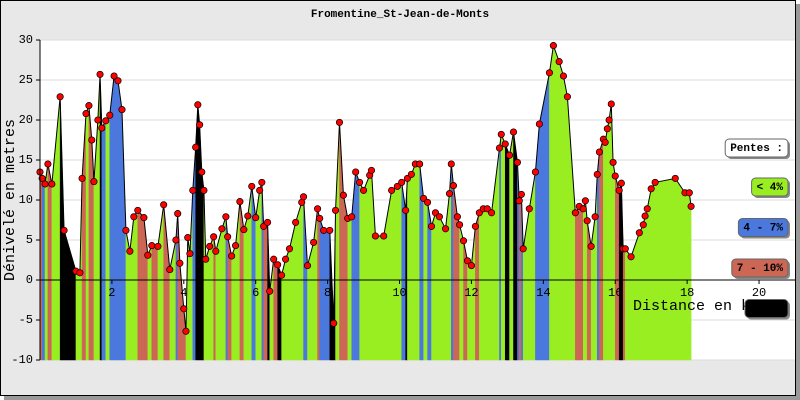 This screenshot has width=800, height=400. I want to click on x-axis-label: Distance en km, so click(696, 306).